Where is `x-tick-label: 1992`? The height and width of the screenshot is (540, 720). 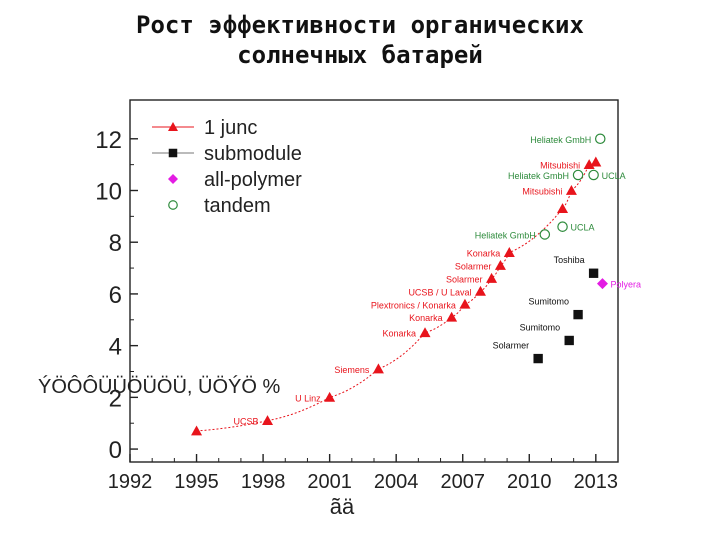
x-tick-label: 1992 is located at coordinates (130, 482).